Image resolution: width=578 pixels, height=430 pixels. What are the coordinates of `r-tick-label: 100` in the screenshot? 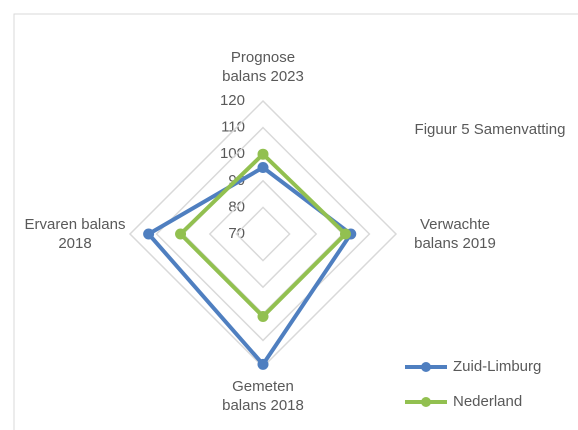 It's located at (232, 153).